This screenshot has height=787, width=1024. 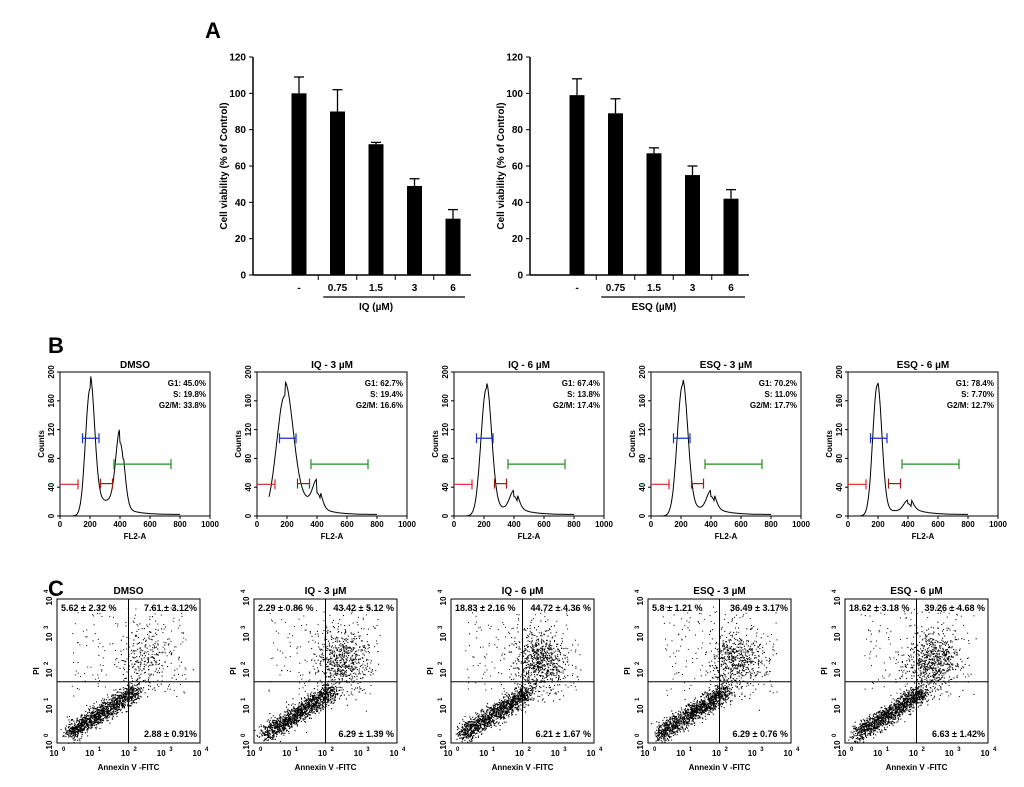 I want to click on plot-frame, so click(x=332, y=444).